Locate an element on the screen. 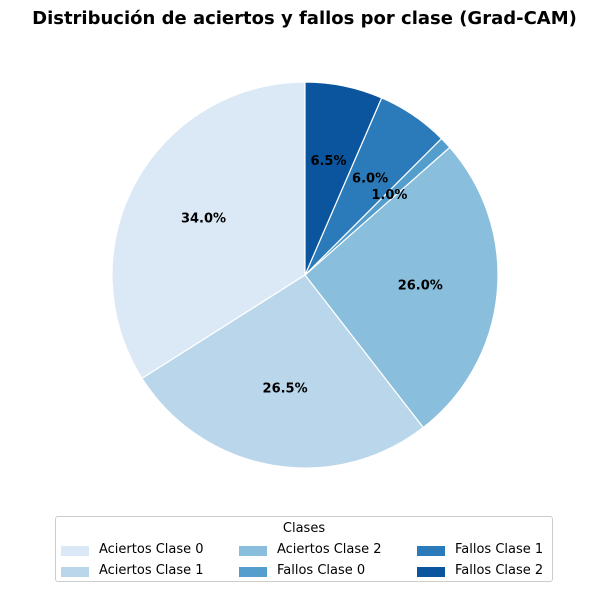 The width and height of the screenshot is (609, 593). legend-label: Fallos Clase 1 is located at coordinates (499, 549).